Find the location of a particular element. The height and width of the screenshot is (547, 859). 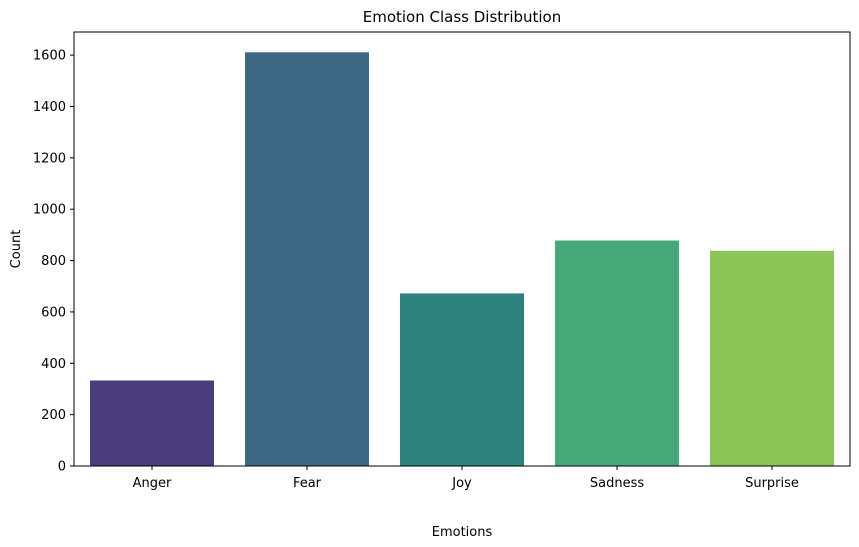

x-tick-label: Anger is located at coordinates (152, 483).